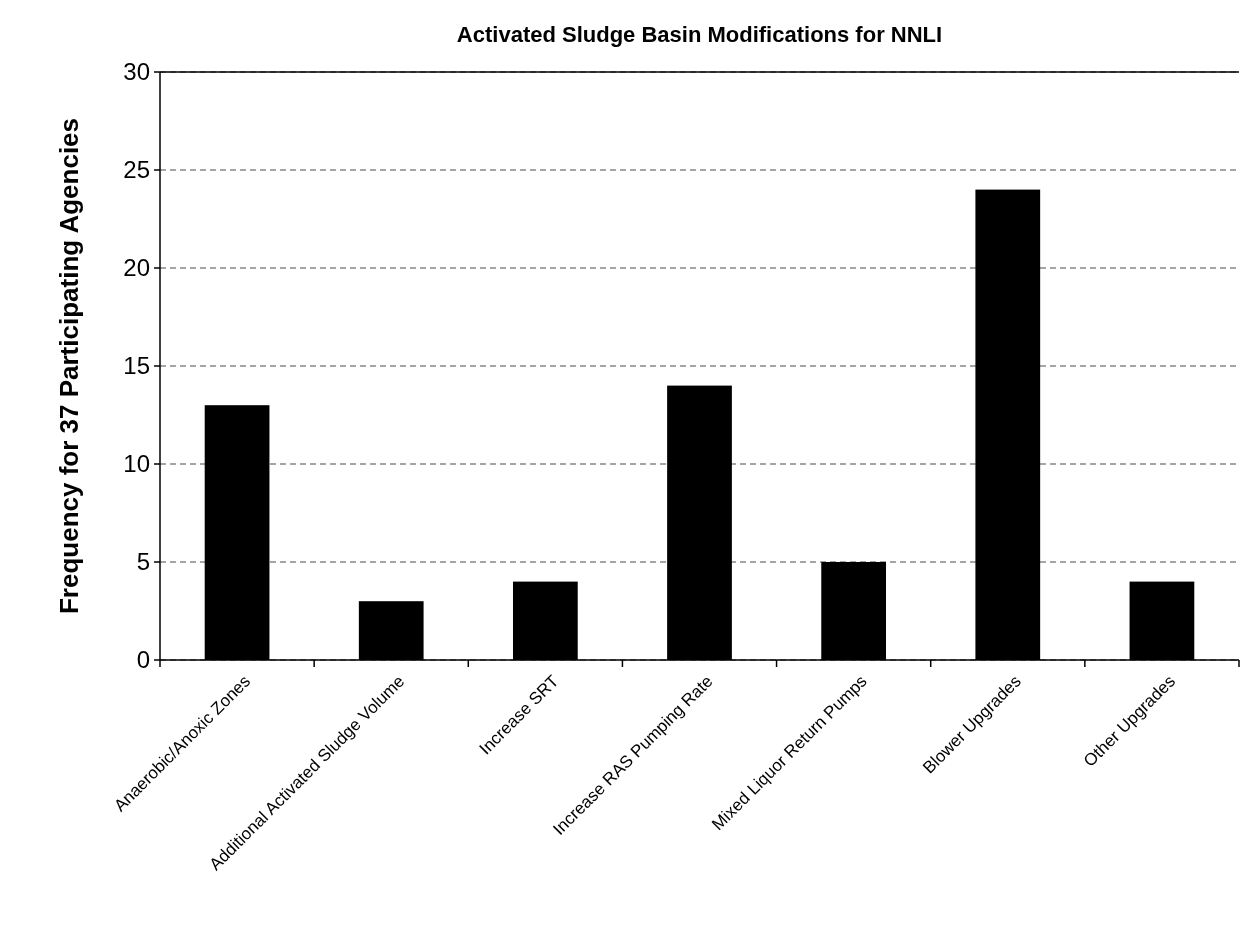 This screenshot has height=947, width=1243. Describe the element at coordinates (136, 464) in the screenshot. I see `y-tick-label: 10` at that location.